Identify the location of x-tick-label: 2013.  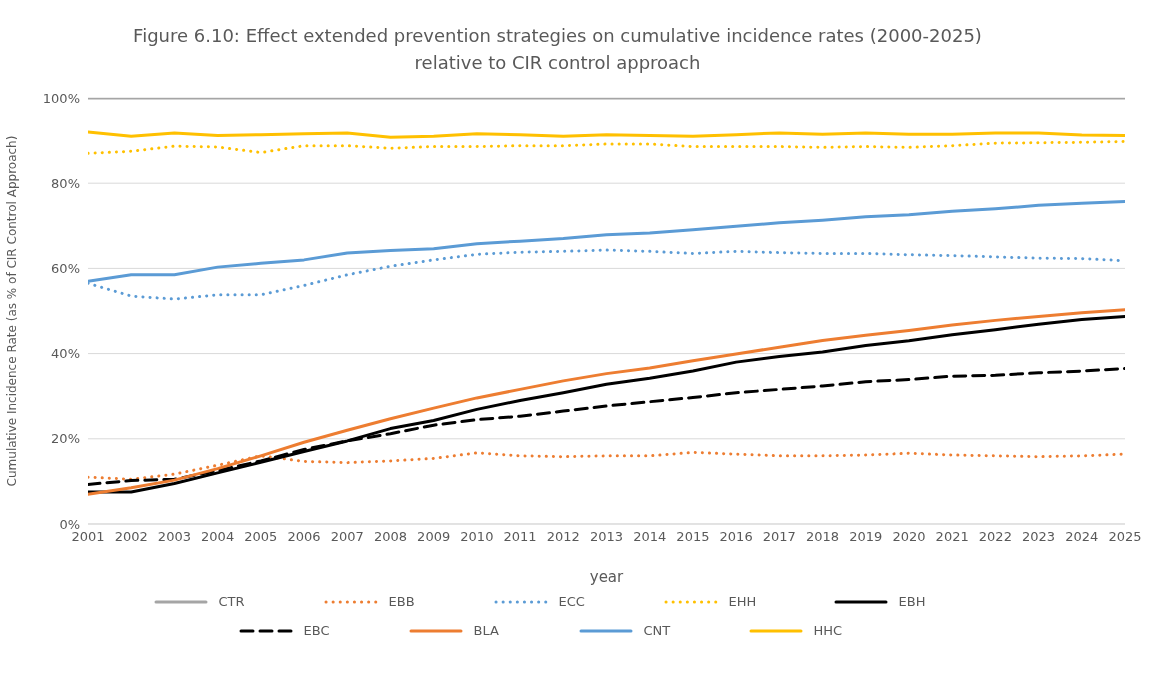
(606, 537).